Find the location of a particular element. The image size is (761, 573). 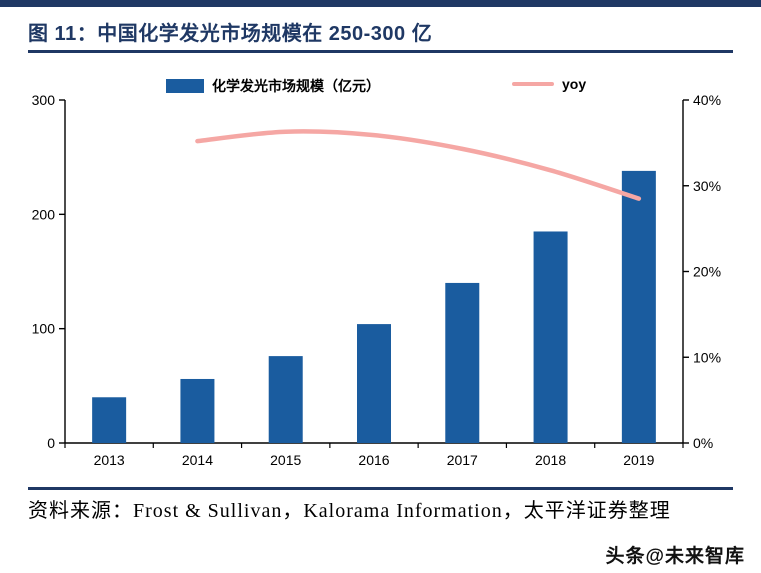

watermark: 头条@未来智库 is located at coordinates (675, 556).